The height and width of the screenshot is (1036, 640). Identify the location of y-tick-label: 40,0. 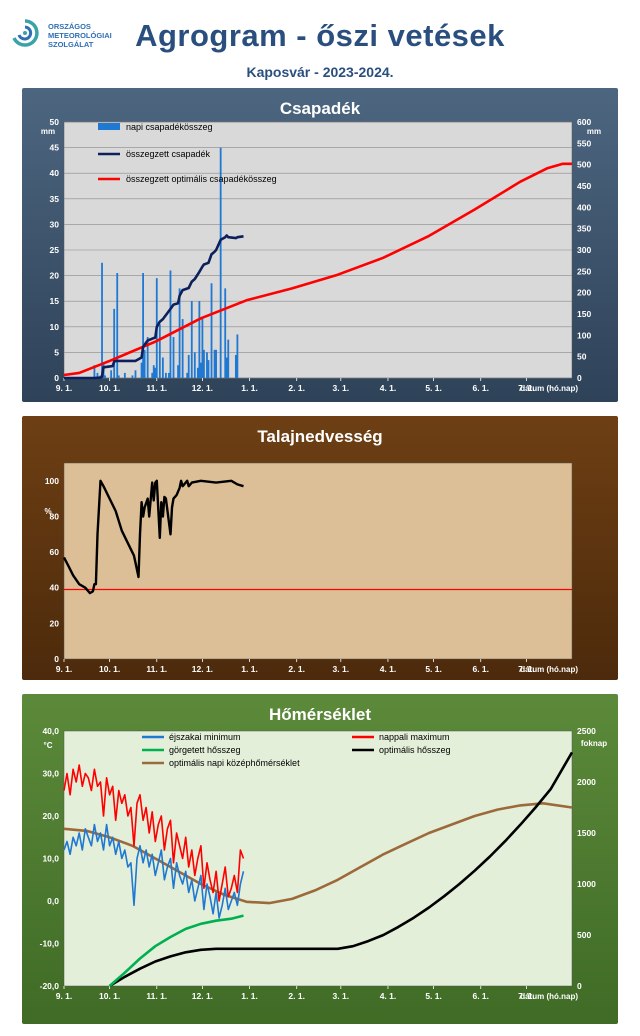
(50, 731).